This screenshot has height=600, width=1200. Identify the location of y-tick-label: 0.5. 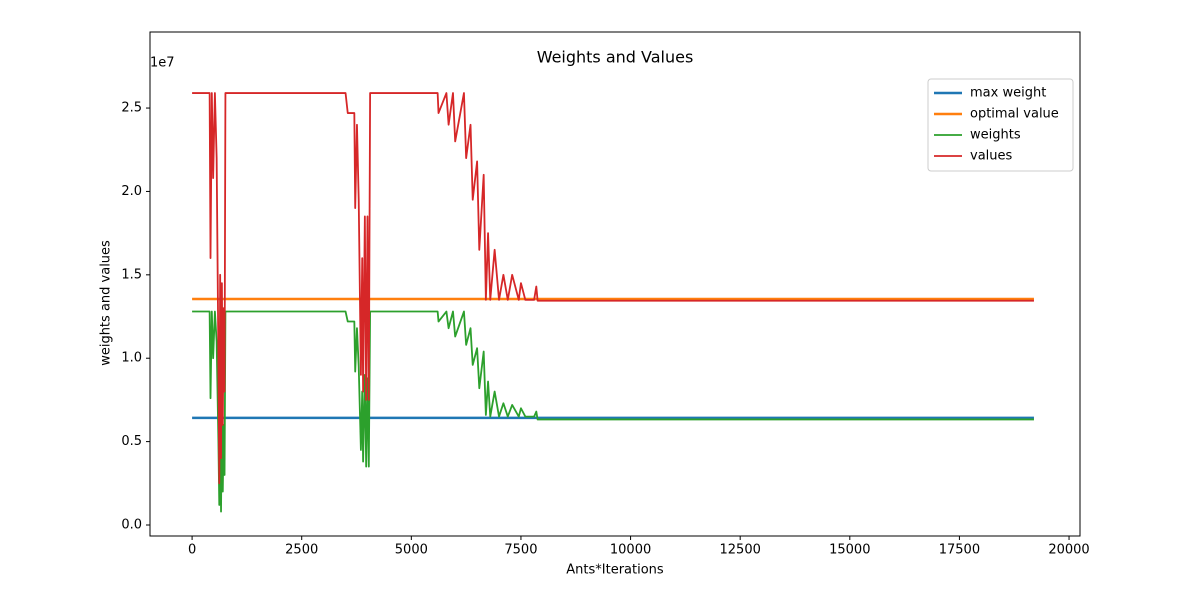
(131, 441).